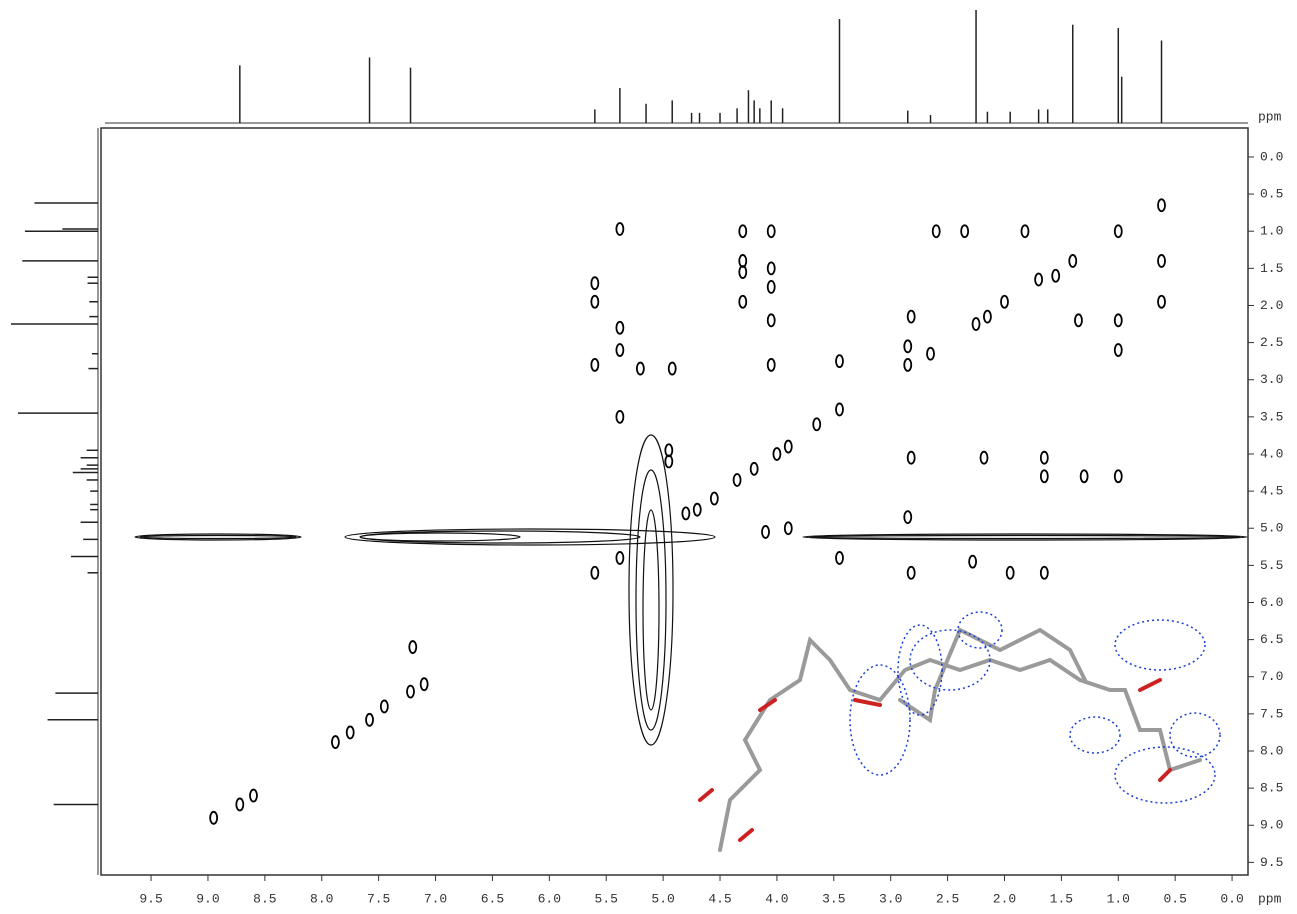  I want to click on y-tick-label: 7.5, so click(1271, 713).